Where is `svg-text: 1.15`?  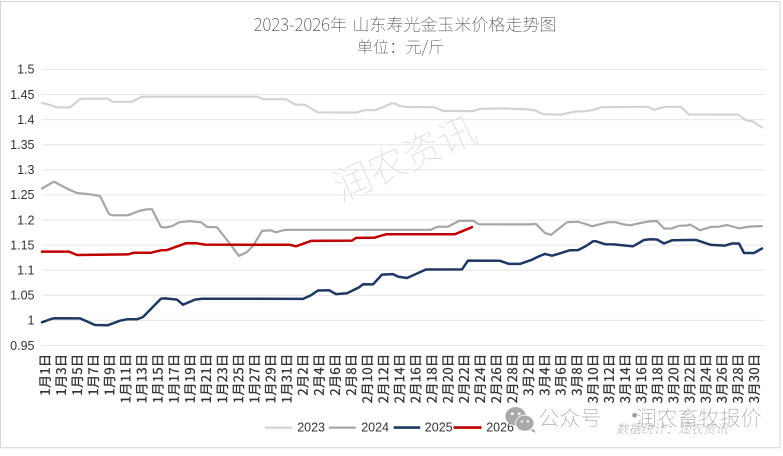 svg-text: 1.15 is located at coordinates (22, 245).